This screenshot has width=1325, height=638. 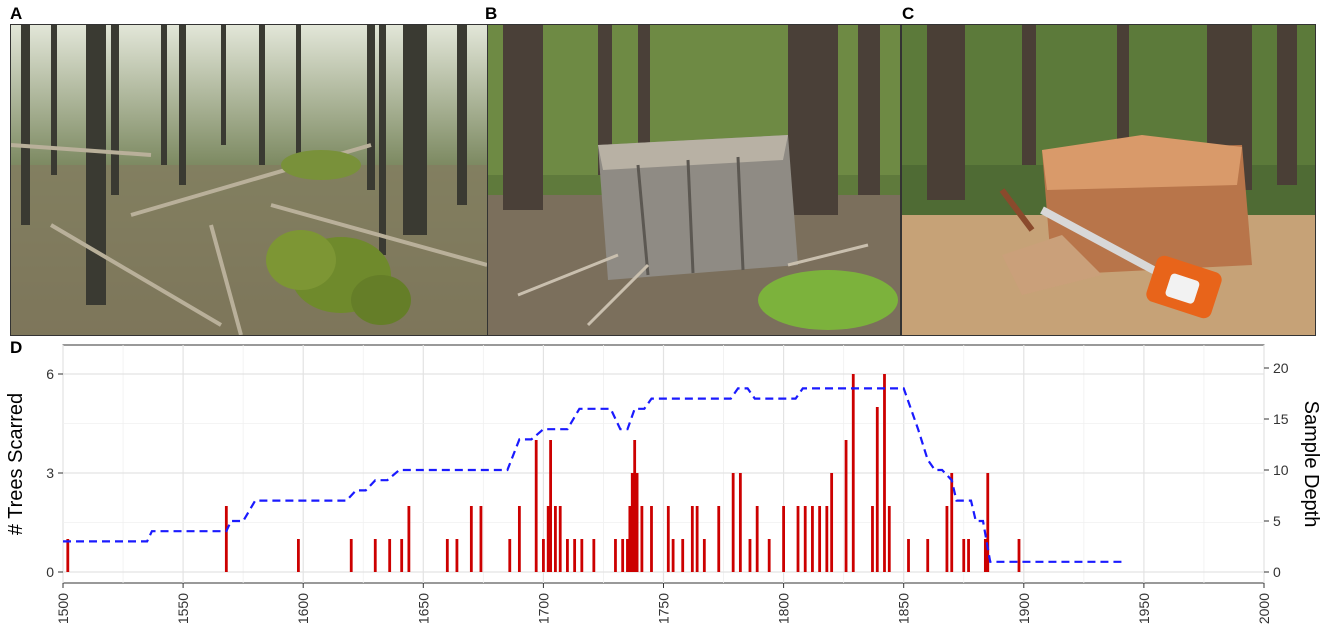 What do you see at coordinates (63, 608) in the screenshot?
I see `x-tick-label: 1500` at bounding box center [63, 608].